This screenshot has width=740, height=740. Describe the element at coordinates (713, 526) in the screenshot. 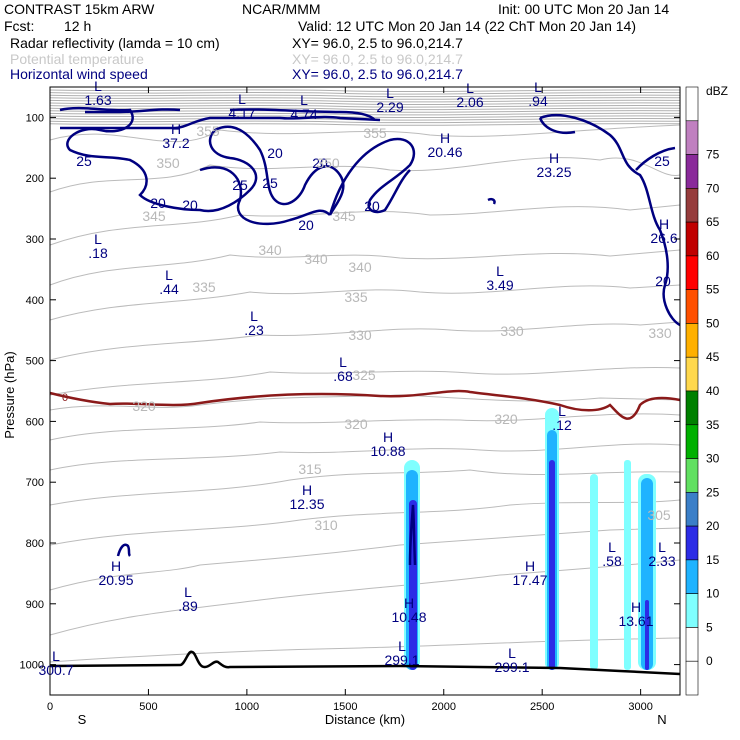

I see `colorbar-level-label: 20` at that location.